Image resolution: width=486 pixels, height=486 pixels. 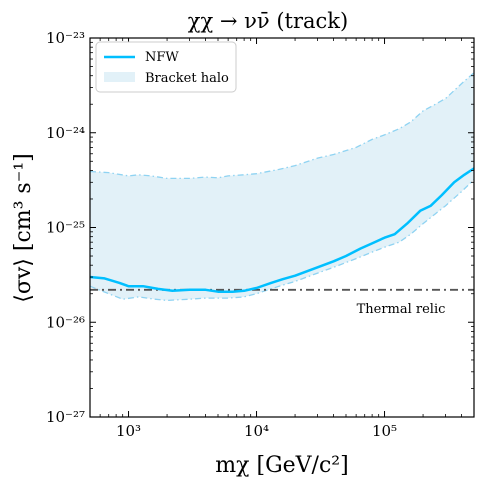 What do you see at coordinates (128, 431) in the screenshot?
I see `x-tick-label: 10³` at bounding box center [128, 431].